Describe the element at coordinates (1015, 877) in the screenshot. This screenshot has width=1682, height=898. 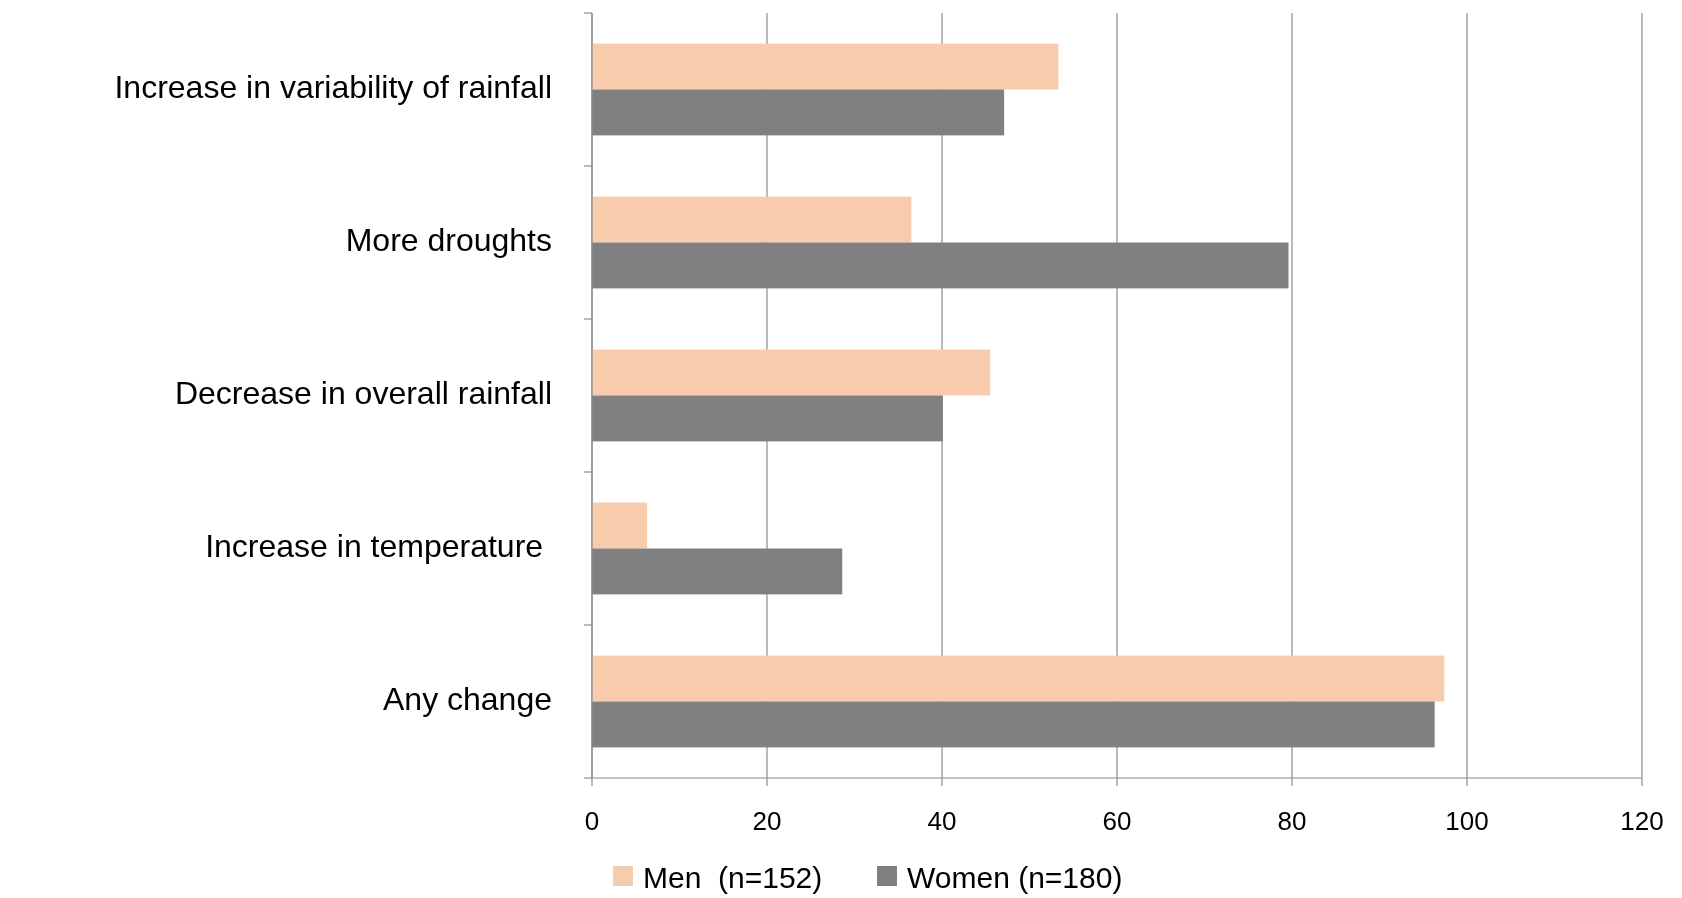
I see `legend-label: Women (n=180)` at that location.